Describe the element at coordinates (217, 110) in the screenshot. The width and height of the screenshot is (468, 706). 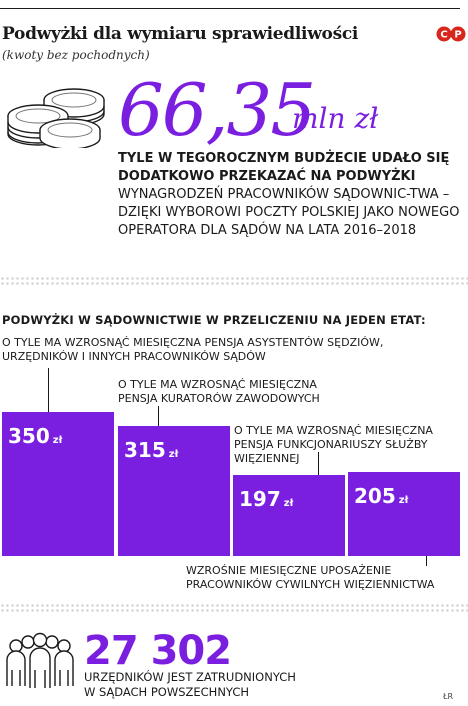
I see `headline-value: 66,35` at that location.